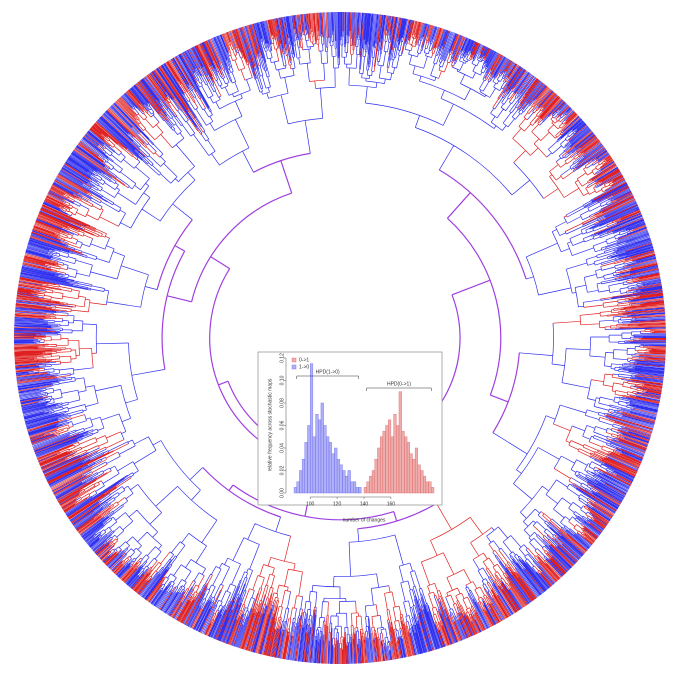 Image resolution: width=680 pixels, height=676 pixels. Describe the element at coordinates (282, 493) in the screenshot. I see `y-tick-label: 0.00` at that location.